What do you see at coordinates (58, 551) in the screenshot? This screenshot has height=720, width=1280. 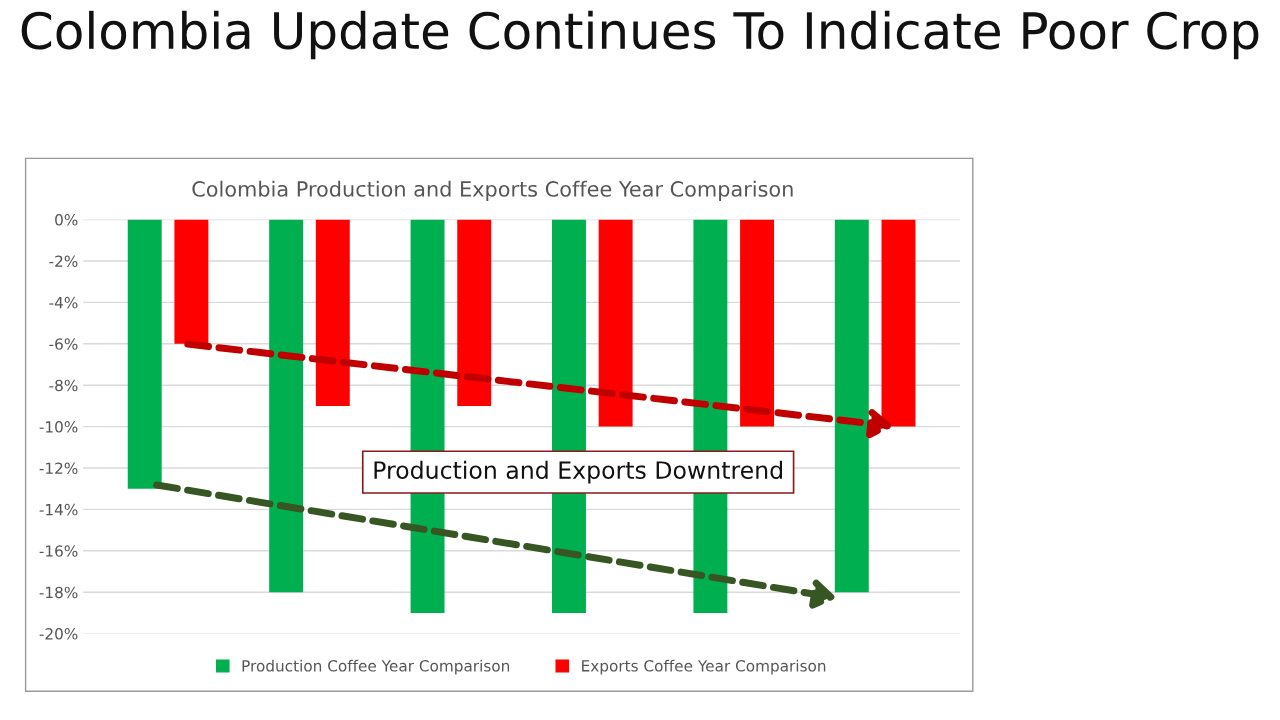 I see `y-tick-label: -16%` at bounding box center [58, 551].